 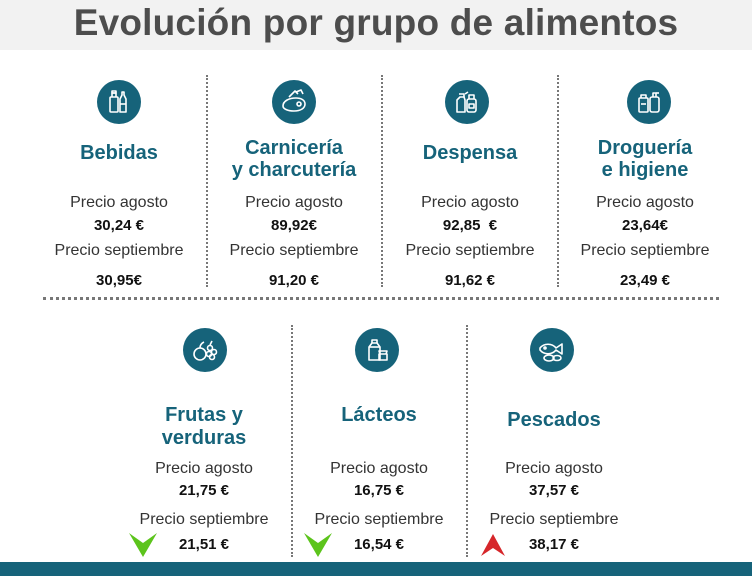 What do you see at coordinates (554, 544) in the screenshot?
I see `price-september-value: 38,17 €` at bounding box center [554, 544].